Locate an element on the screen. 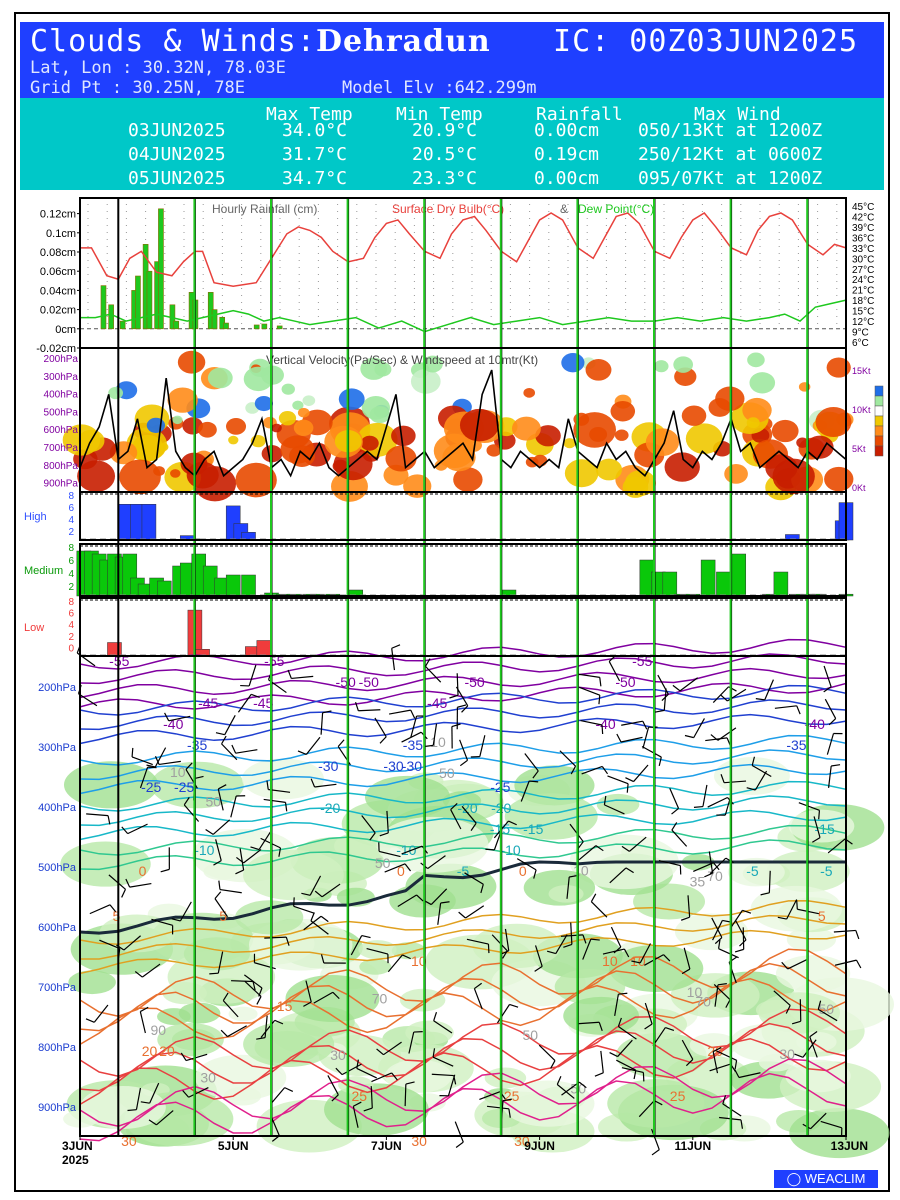 The height and width of the screenshot is (1200, 900). vv-kt-label: 10Kt is located at coordinates (861, 410).